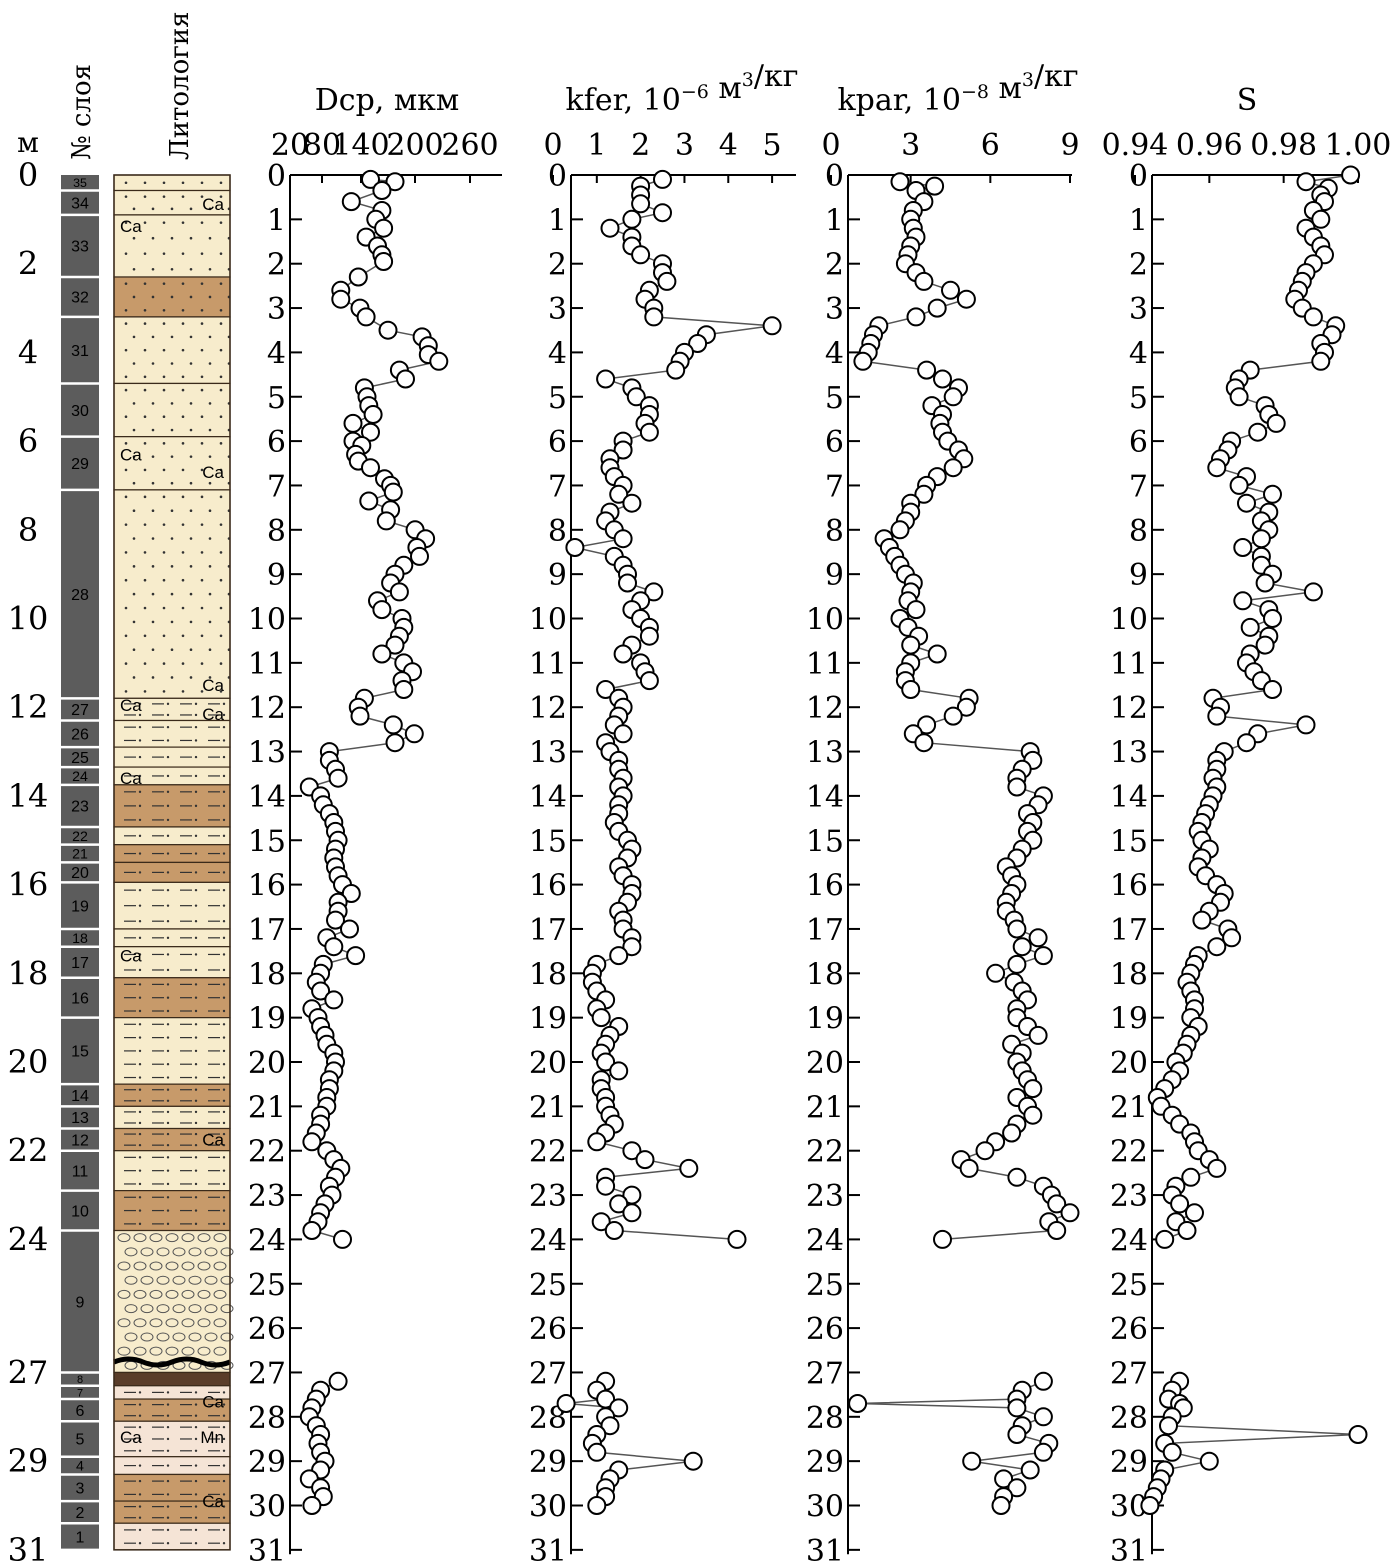 This screenshot has width=1392, height=1563. I want to click on layer-number-label: 13, so click(80, 1118).